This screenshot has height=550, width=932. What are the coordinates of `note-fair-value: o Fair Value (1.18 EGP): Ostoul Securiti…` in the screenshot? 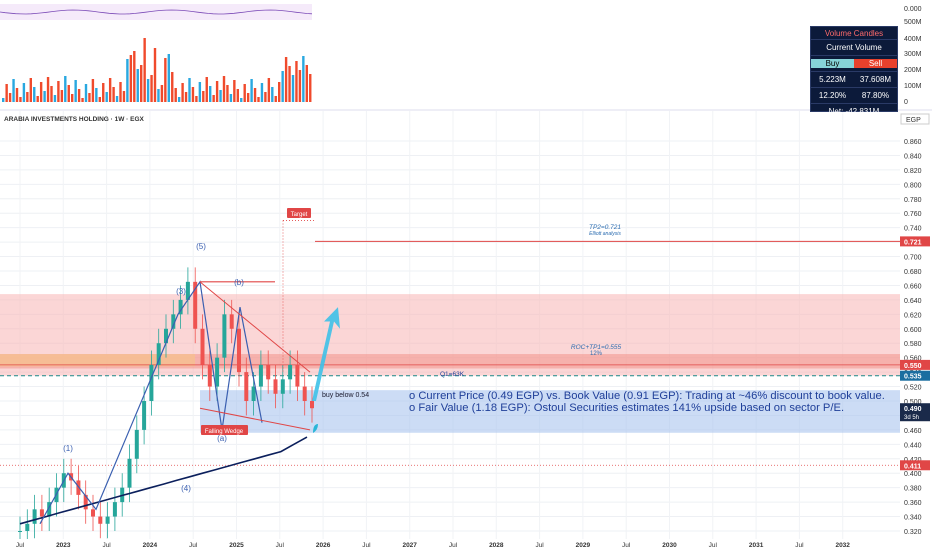 It's located at (627, 408).